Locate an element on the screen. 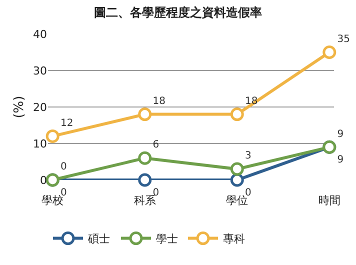 Image resolution: width=356 pixels, height=265 pixels. data-label: 6 is located at coordinates (156, 145).